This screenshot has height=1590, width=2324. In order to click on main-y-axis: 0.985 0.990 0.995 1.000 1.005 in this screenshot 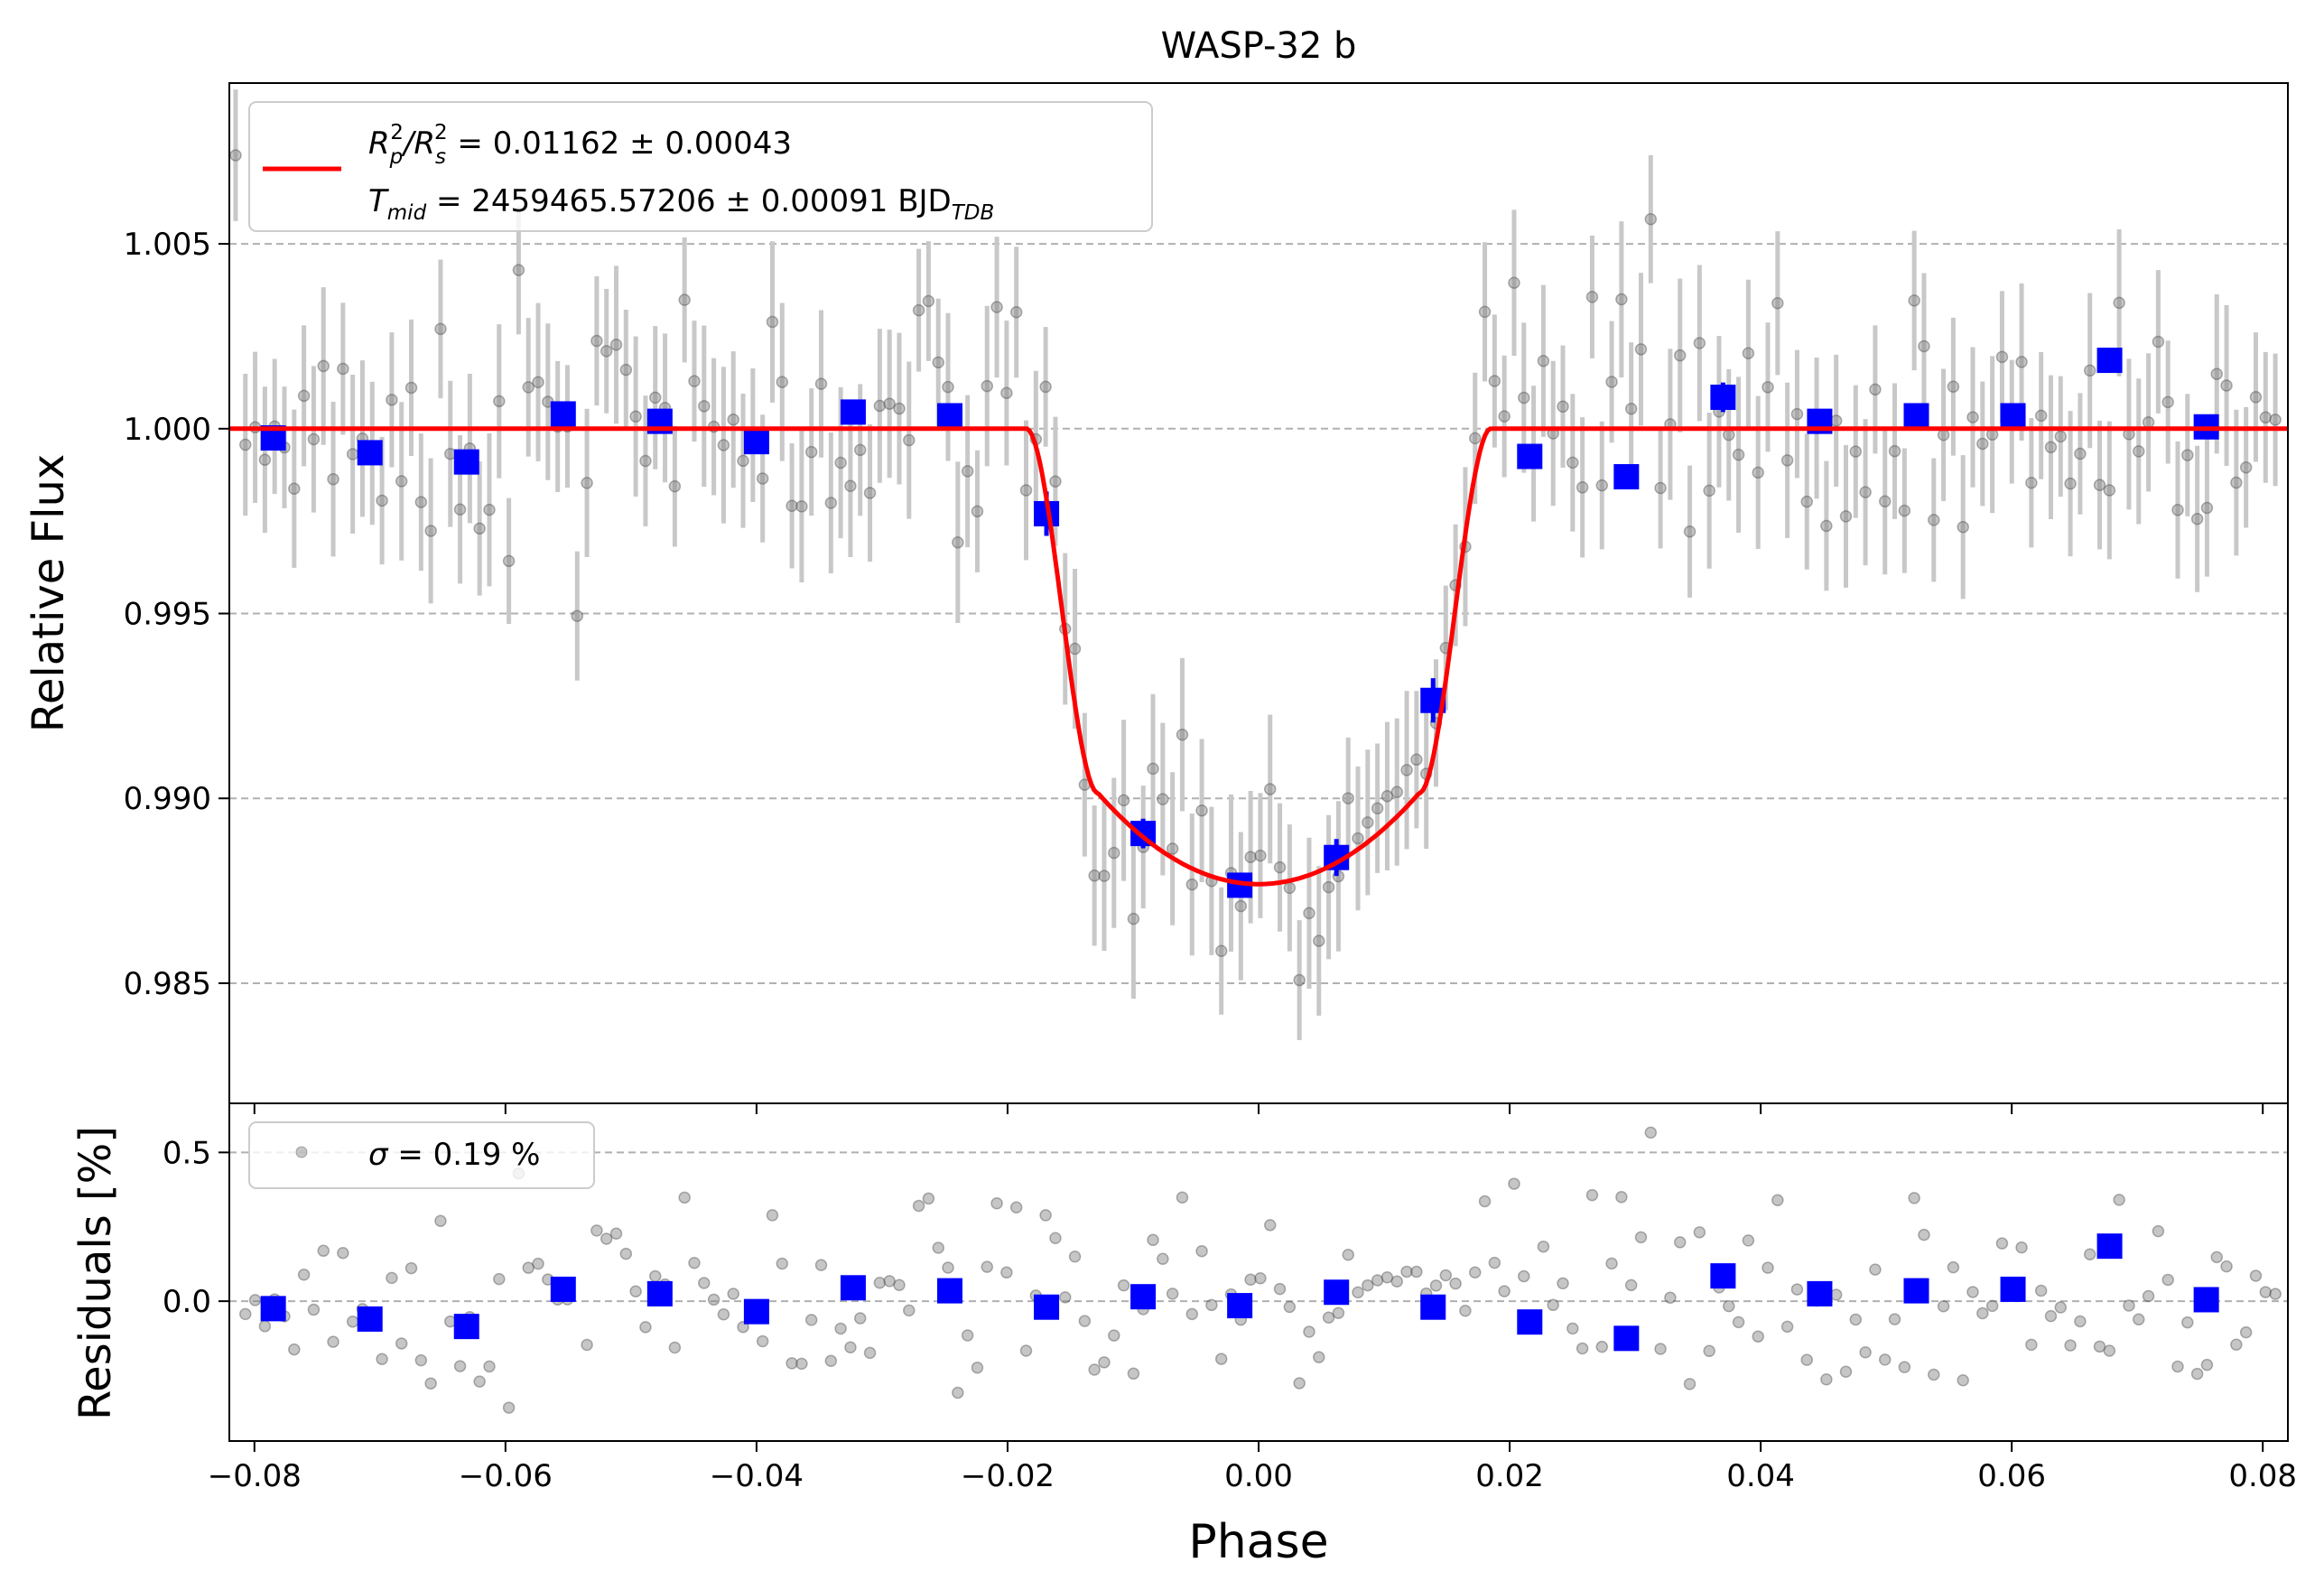, I will do `click(176, 615)`.